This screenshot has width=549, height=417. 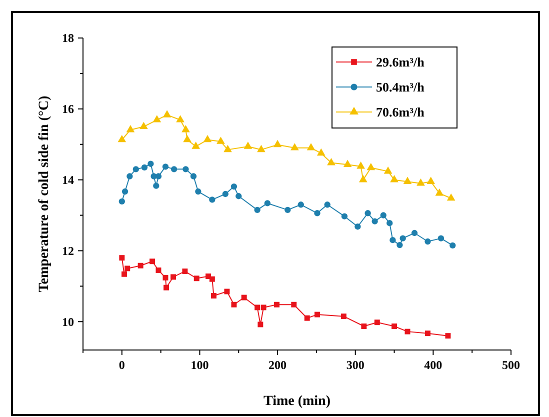 I want to click on legend-label: 29.6m³/h, so click(x=401, y=62).